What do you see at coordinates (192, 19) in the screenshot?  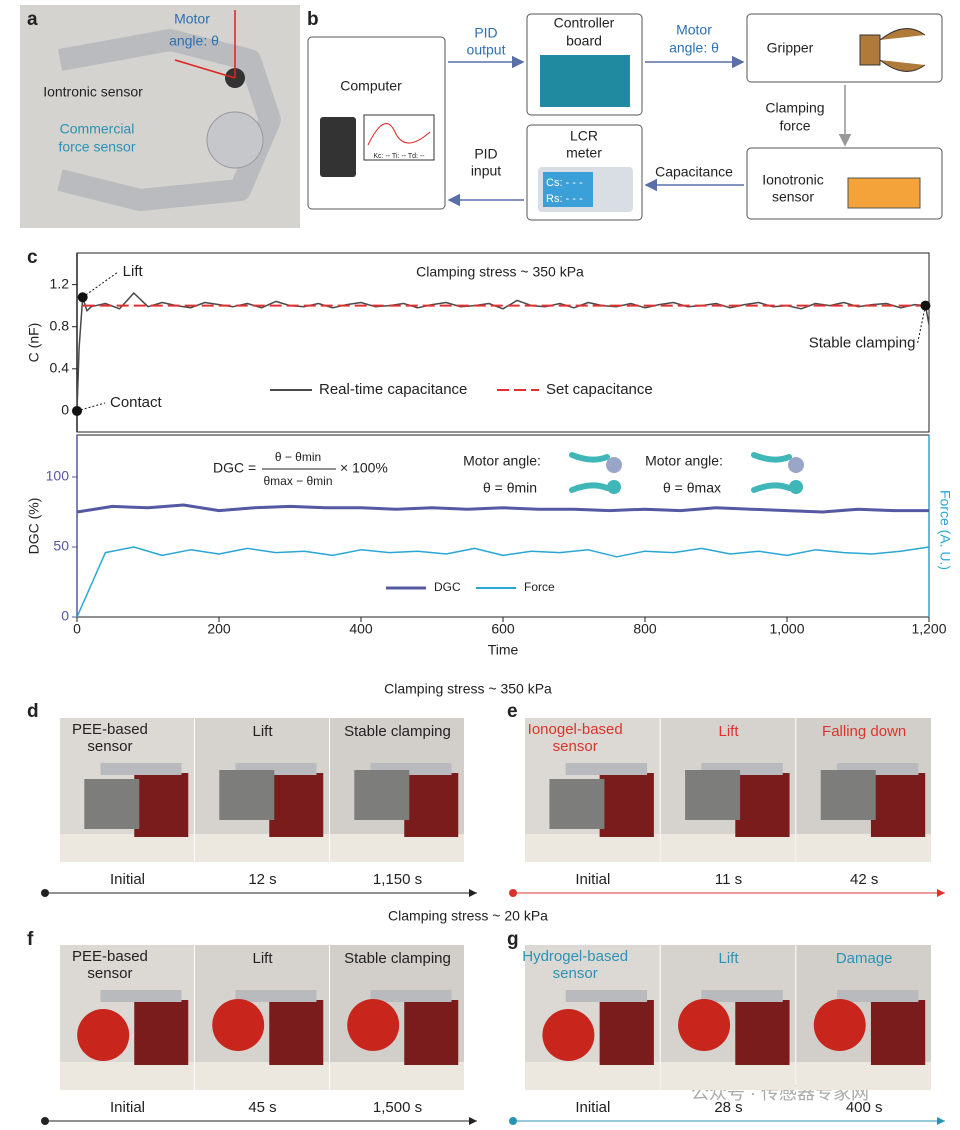 I see `text: Motor` at bounding box center [192, 19].